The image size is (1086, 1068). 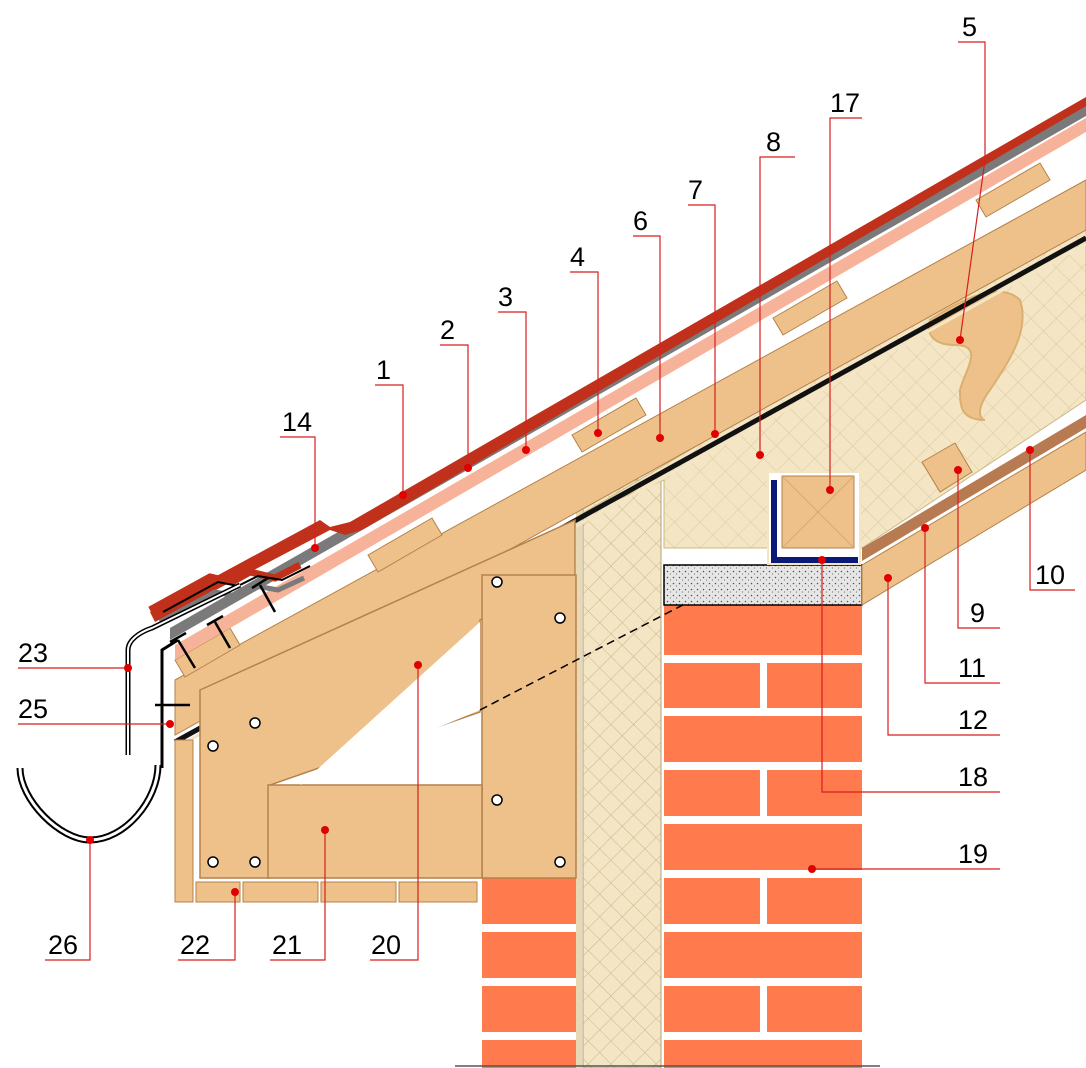 I want to click on callout-label-21: 21, so click(x=287, y=945).